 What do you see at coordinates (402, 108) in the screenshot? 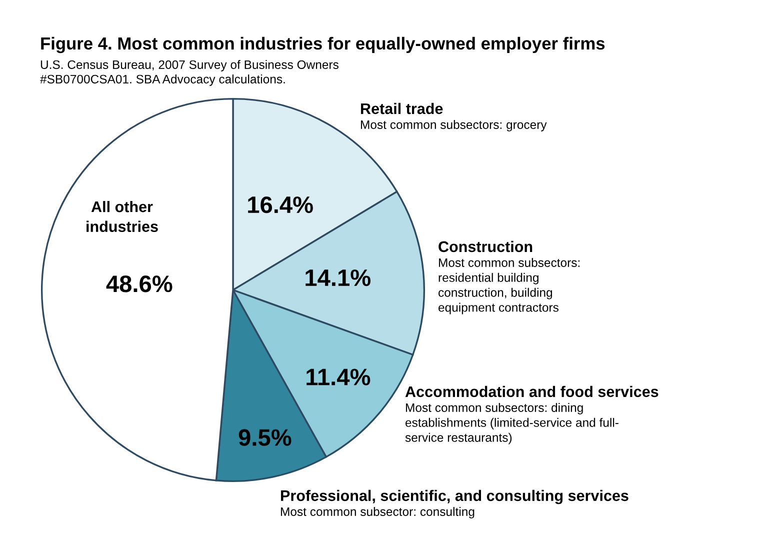
I see `slice-label: Retail trade` at bounding box center [402, 108].